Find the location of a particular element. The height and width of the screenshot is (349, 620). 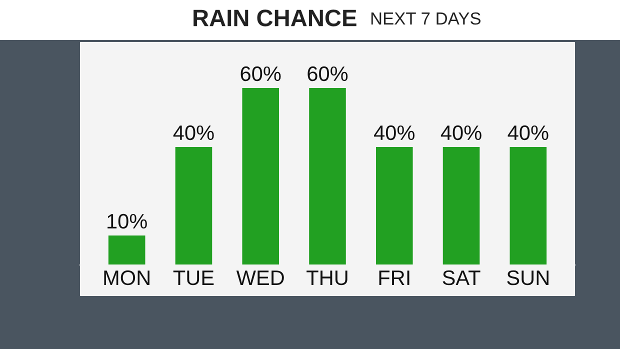

x-tick-label: FRI is located at coordinates (394, 277).